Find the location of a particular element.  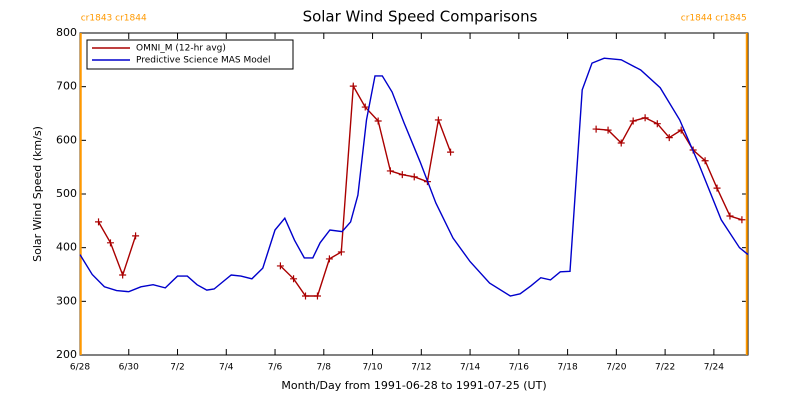

x-tick-label: 7/24 is located at coordinates (714, 368).